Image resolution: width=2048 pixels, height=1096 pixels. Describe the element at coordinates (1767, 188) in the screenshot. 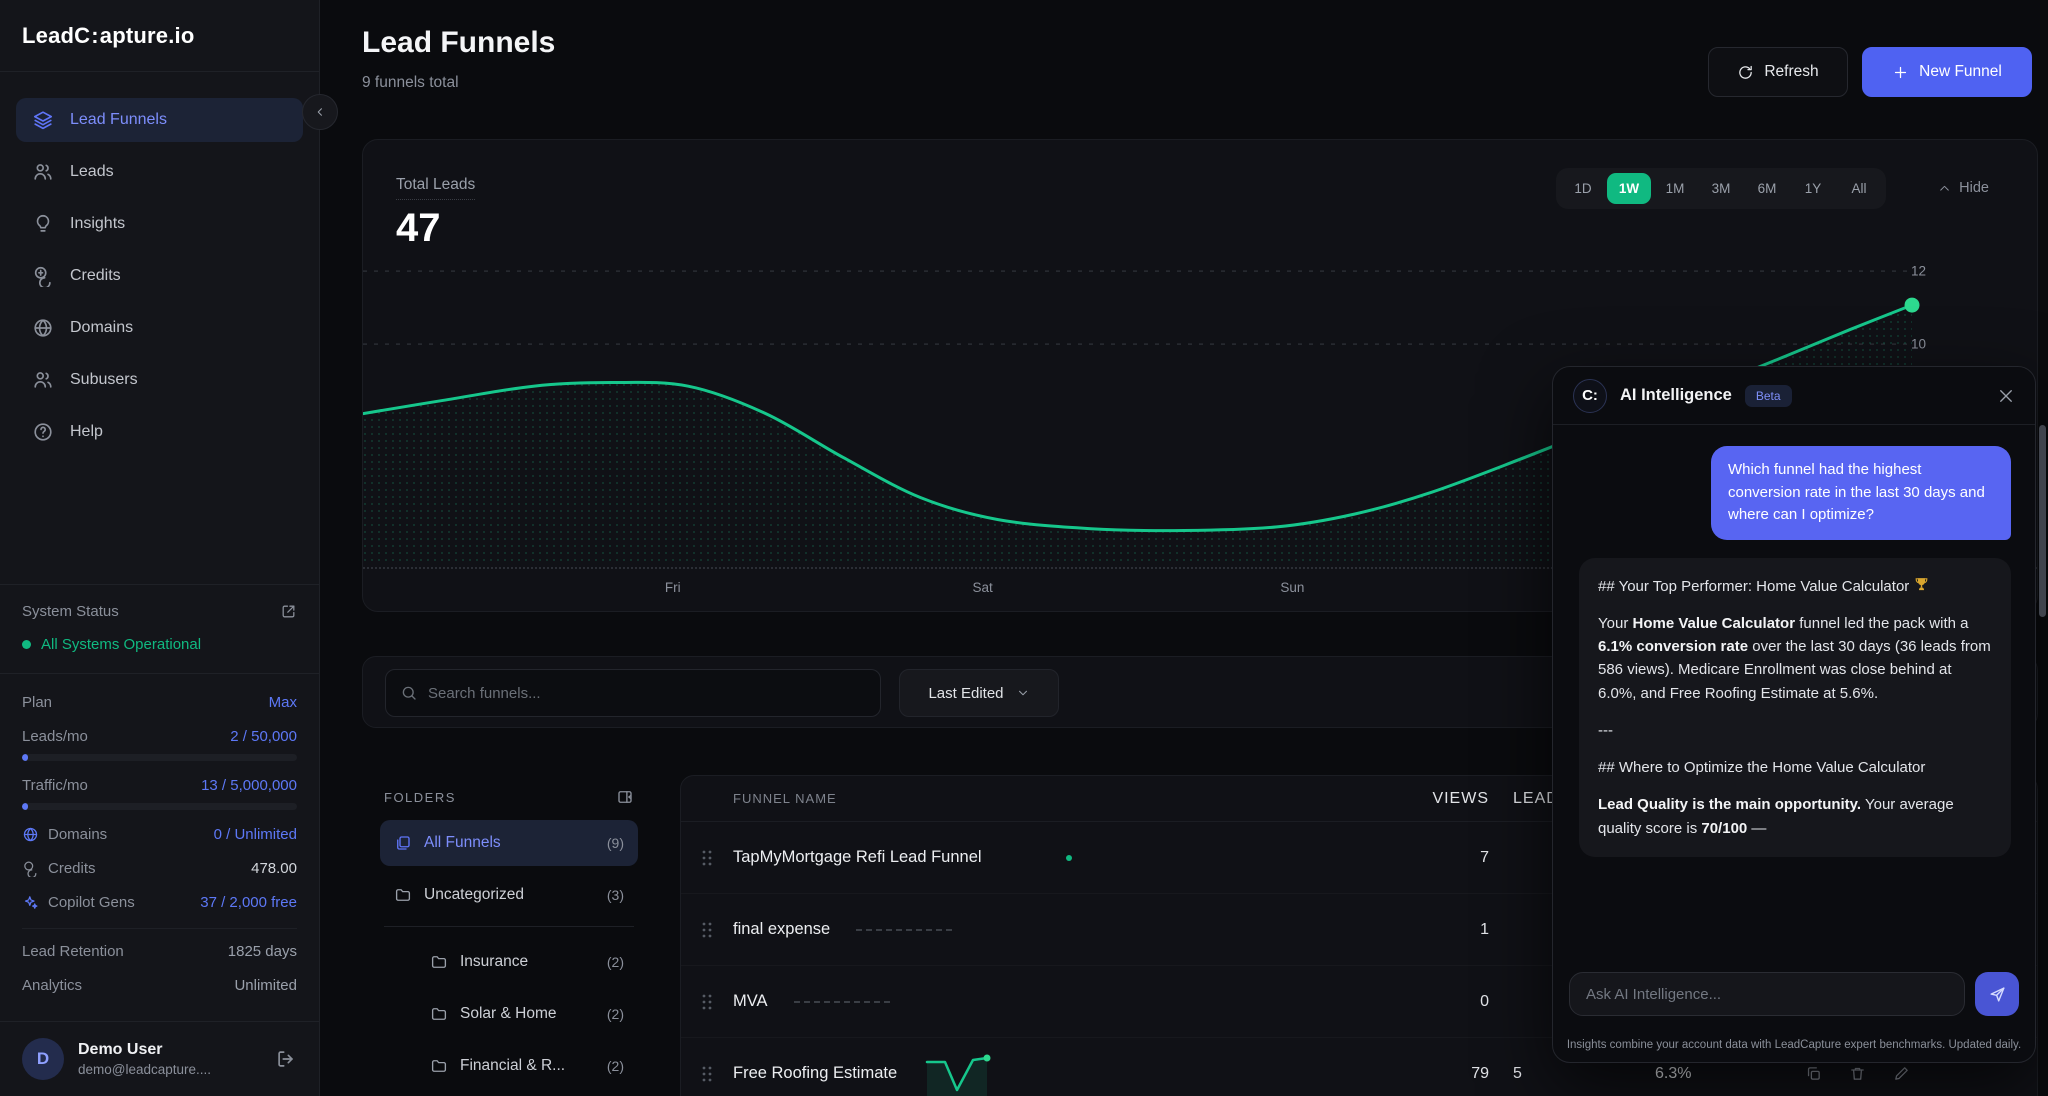

I see `range-6m: 6M` at that location.